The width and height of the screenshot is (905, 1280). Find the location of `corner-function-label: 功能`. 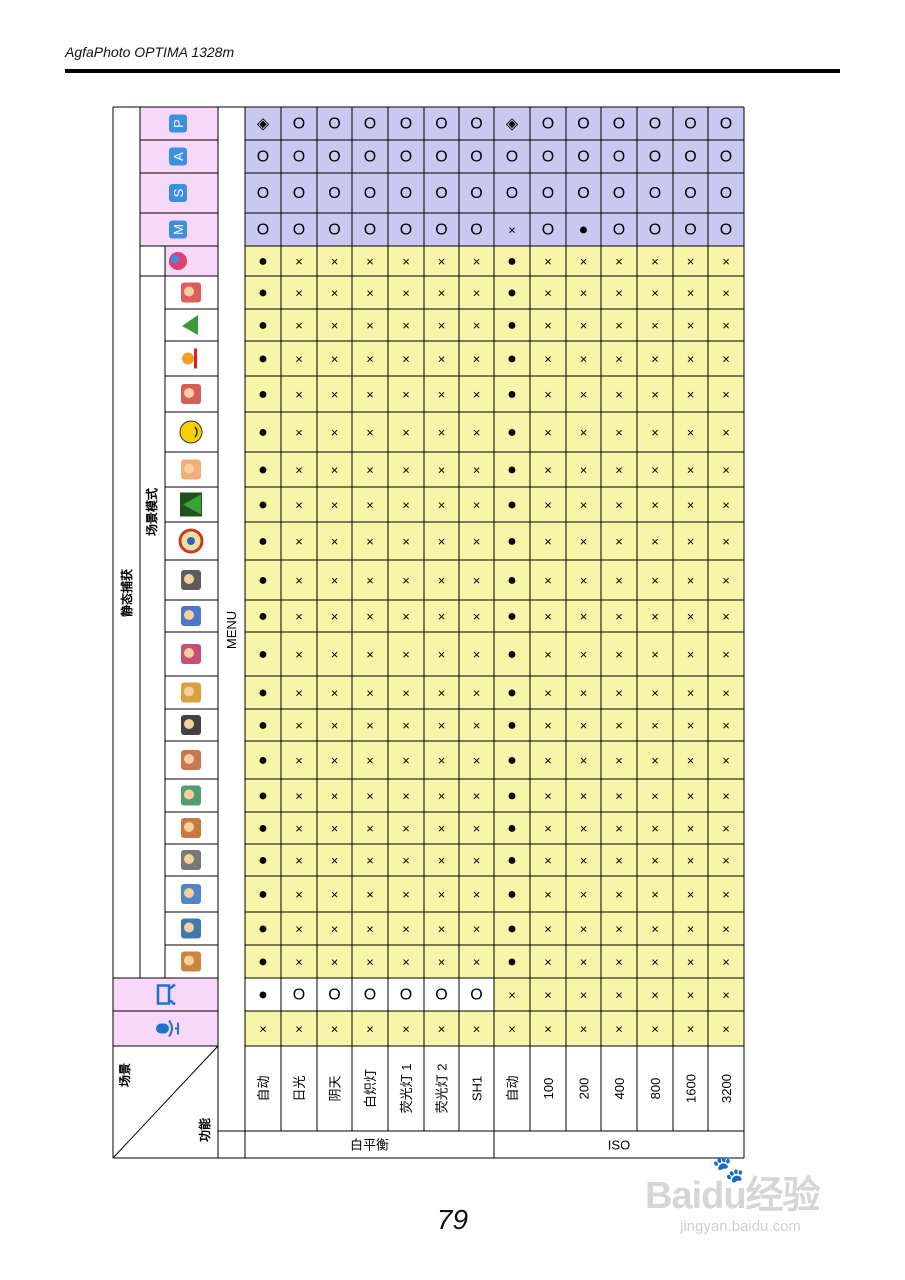

corner-function-label: 功能 is located at coordinates (204, 1130).